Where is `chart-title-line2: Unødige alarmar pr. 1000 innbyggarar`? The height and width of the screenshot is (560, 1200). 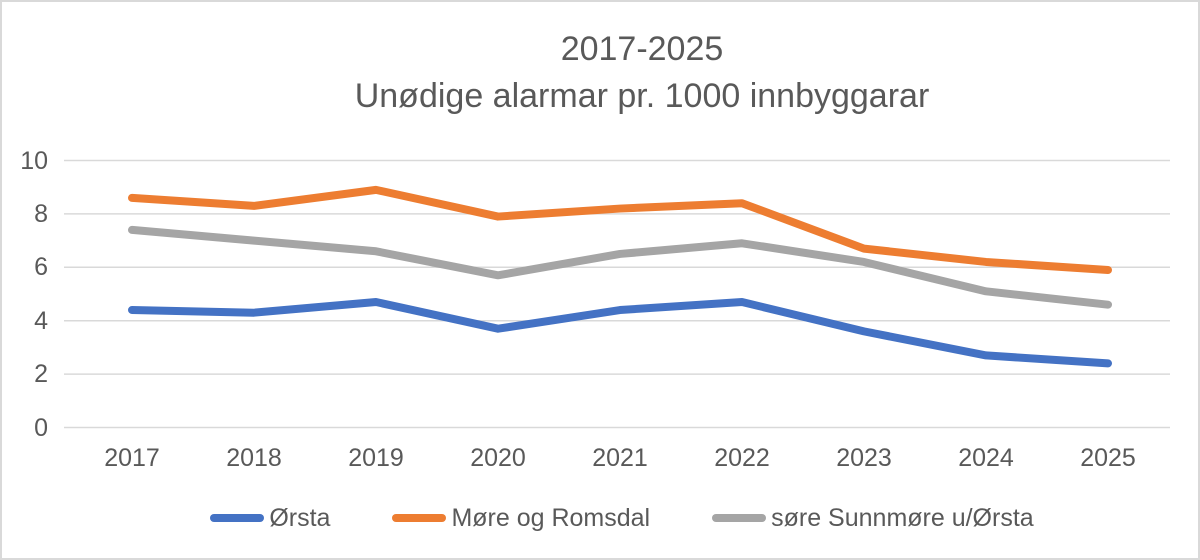 chart-title-line2: Unødige alarmar pr. 1000 innbyggarar is located at coordinates (642, 96).